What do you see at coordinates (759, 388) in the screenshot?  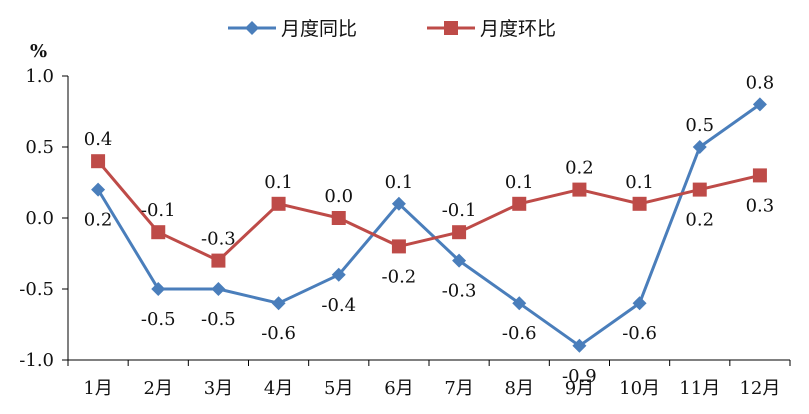 I see `x-tick-label: 12月` at bounding box center [759, 388].